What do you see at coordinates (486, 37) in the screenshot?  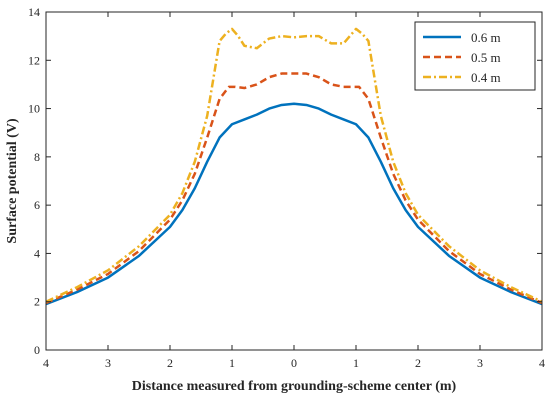 I see `legend-label-1: 0.6 m` at bounding box center [486, 37].